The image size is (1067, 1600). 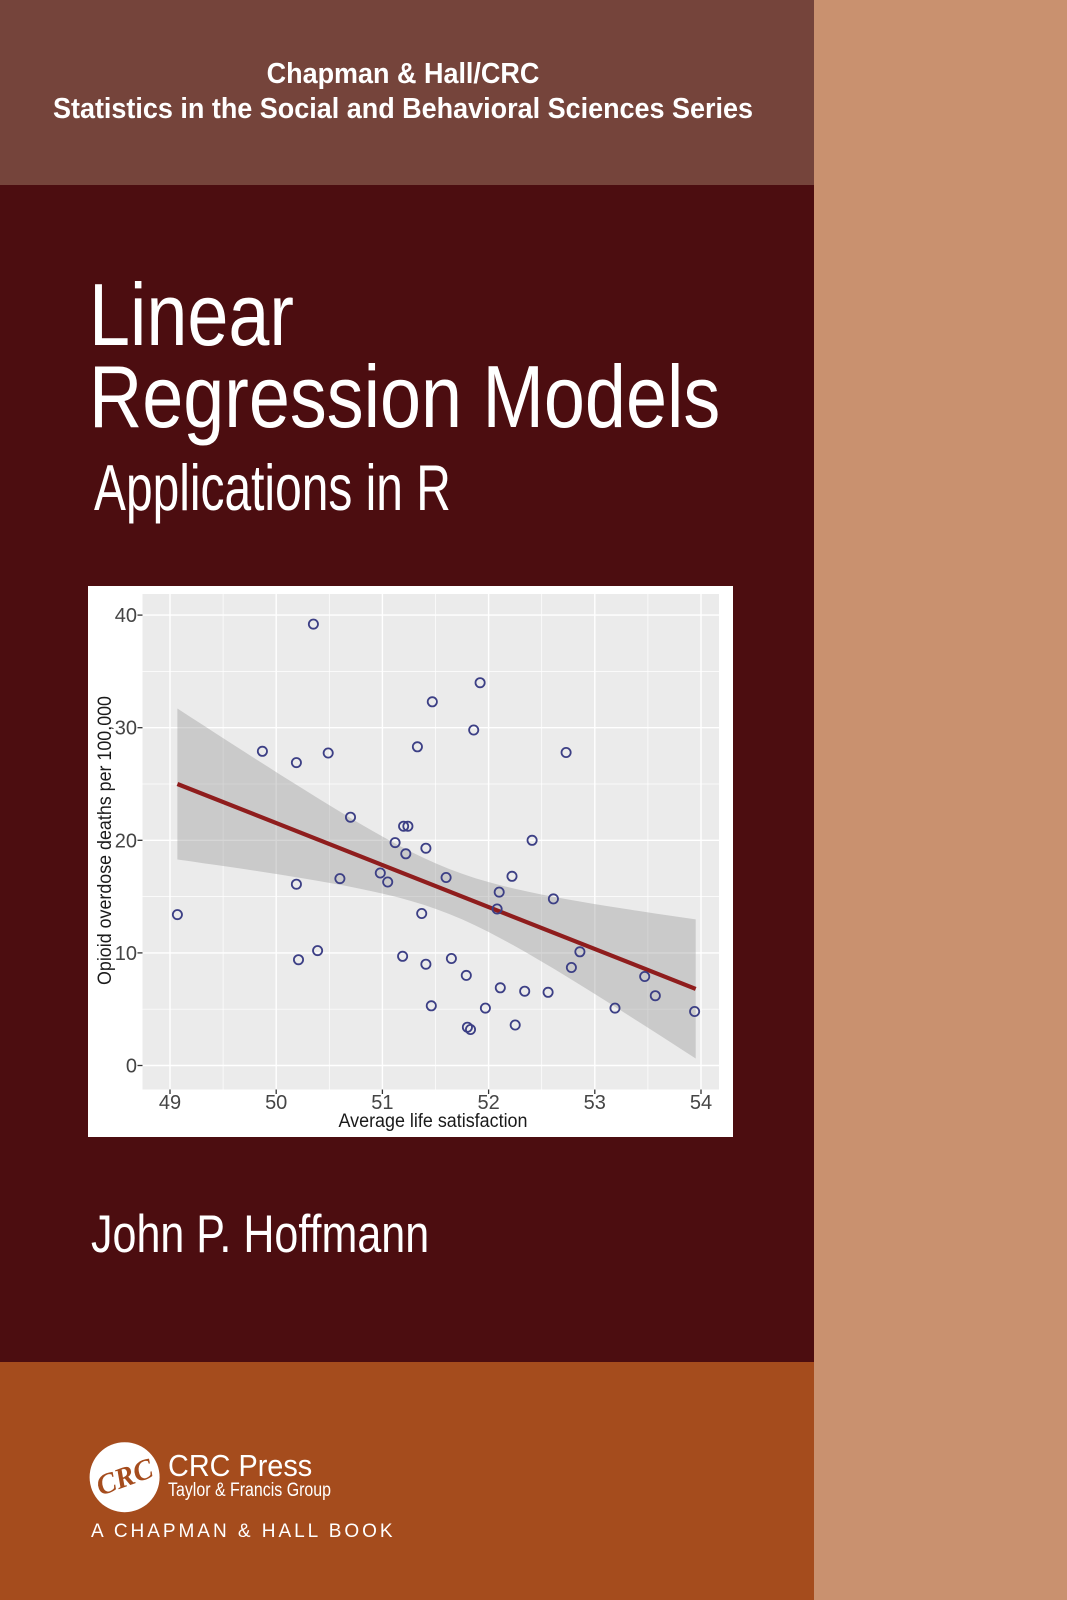 What do you see at coordinates (595, 1103) in the screenshot?
I see `svg-text: 53` at bounding box center [595, 1103].